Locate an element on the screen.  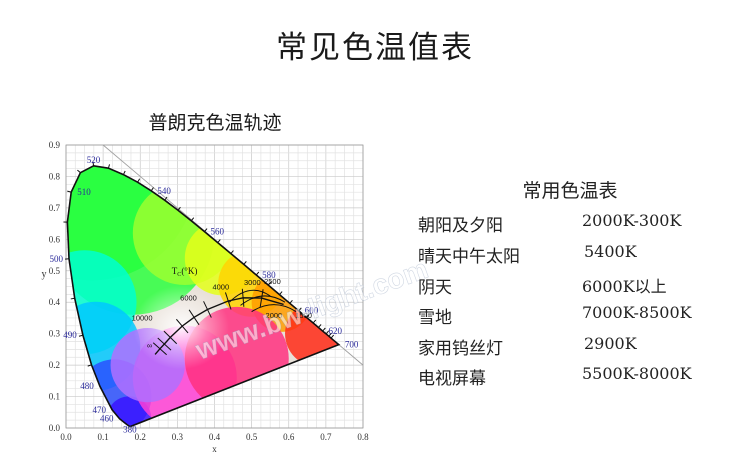
row-value: 5500K-8000K is located at coordinates (637, 373).